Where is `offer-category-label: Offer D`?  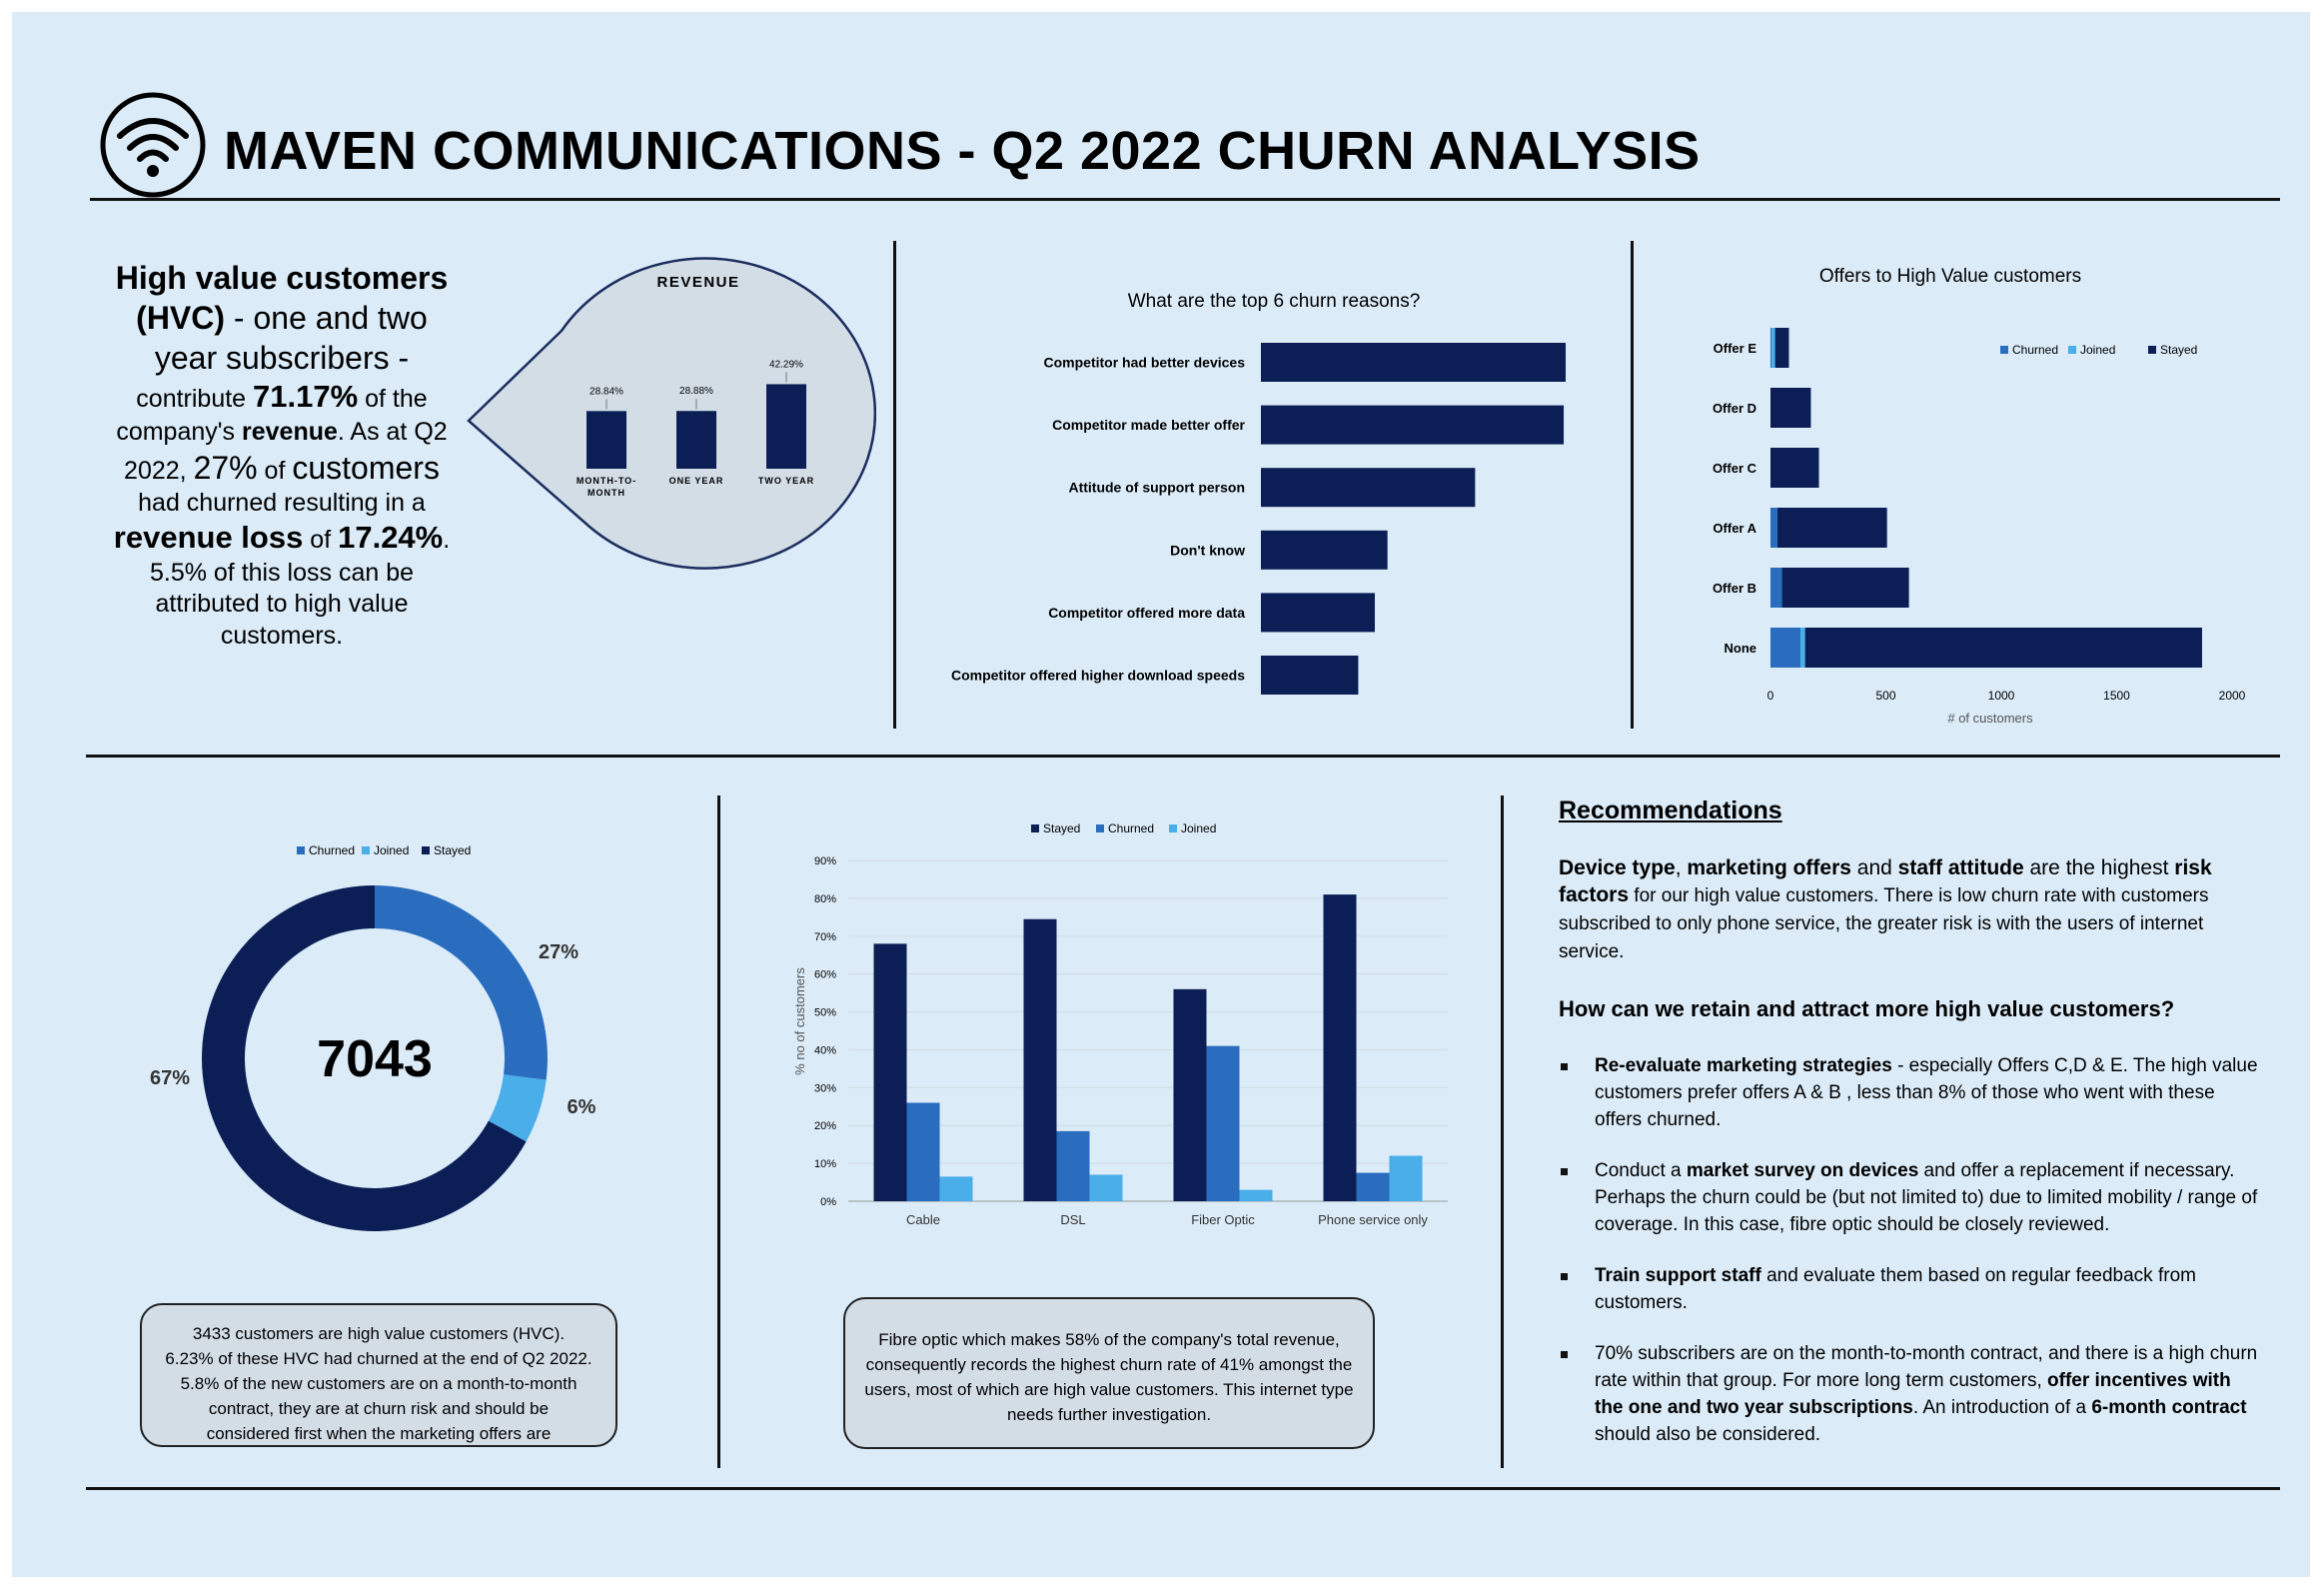 offer-category-label: Offer D is located at coordinates (1734, 408).